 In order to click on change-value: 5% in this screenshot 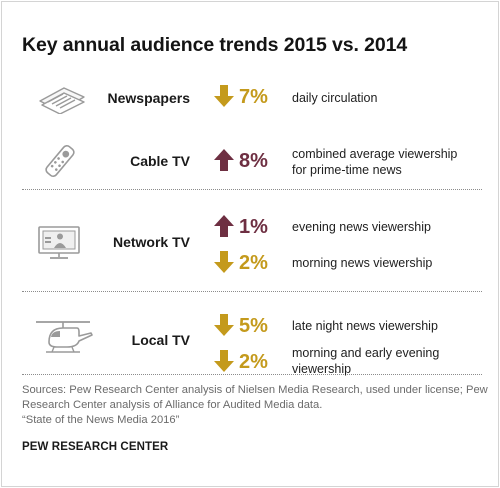, I will do `click(253, 326)`.